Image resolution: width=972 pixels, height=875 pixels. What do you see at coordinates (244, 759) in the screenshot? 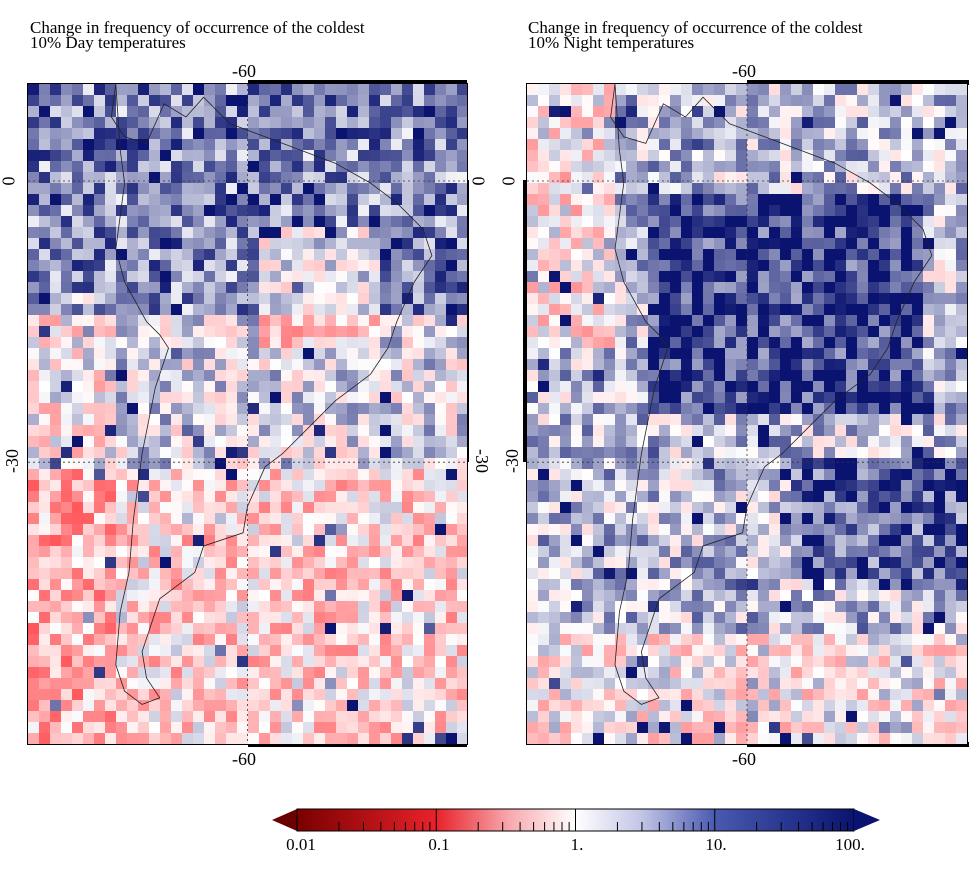
I see `left-bottom-lon-label: -60` at bounding box center [244, 759].